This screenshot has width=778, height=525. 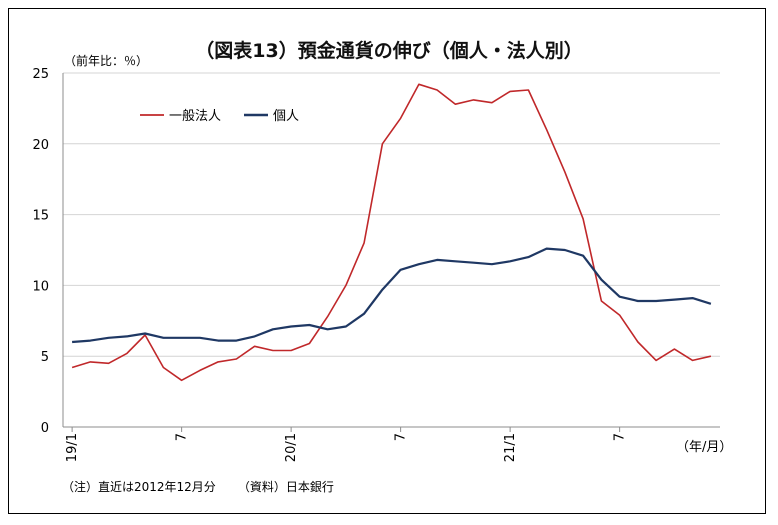 What do you see at coordinates (45, 428) in the screenshot?
I see `y-tick-label-0: 0` at bounding box center [45, 428].